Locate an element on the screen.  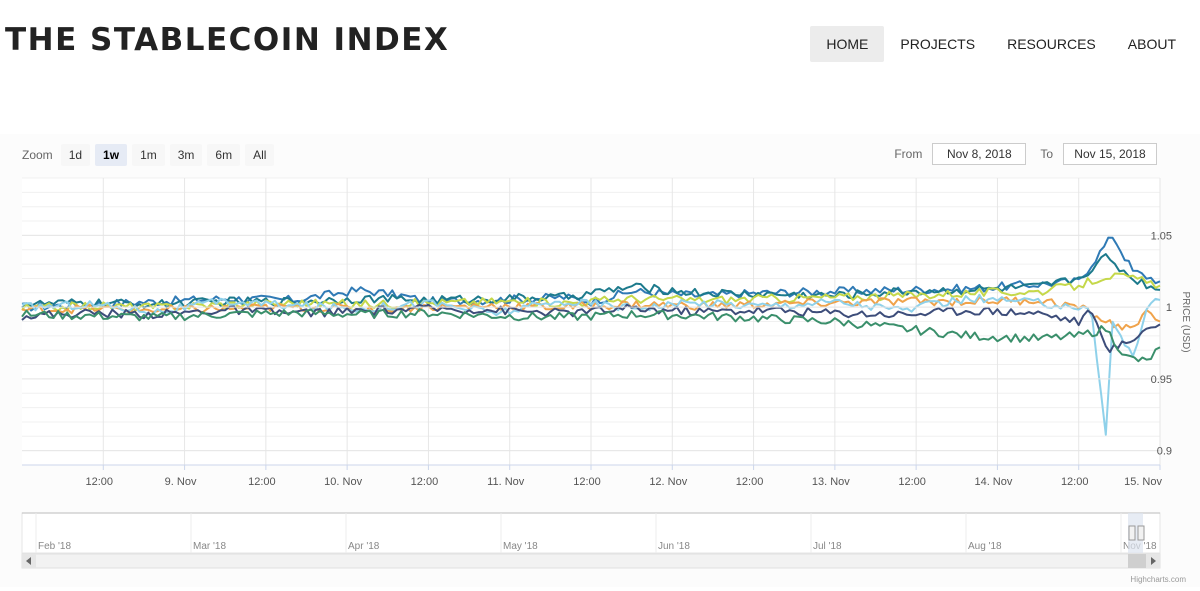
zoom-label: Zoom is located at coordinates (37, 155).